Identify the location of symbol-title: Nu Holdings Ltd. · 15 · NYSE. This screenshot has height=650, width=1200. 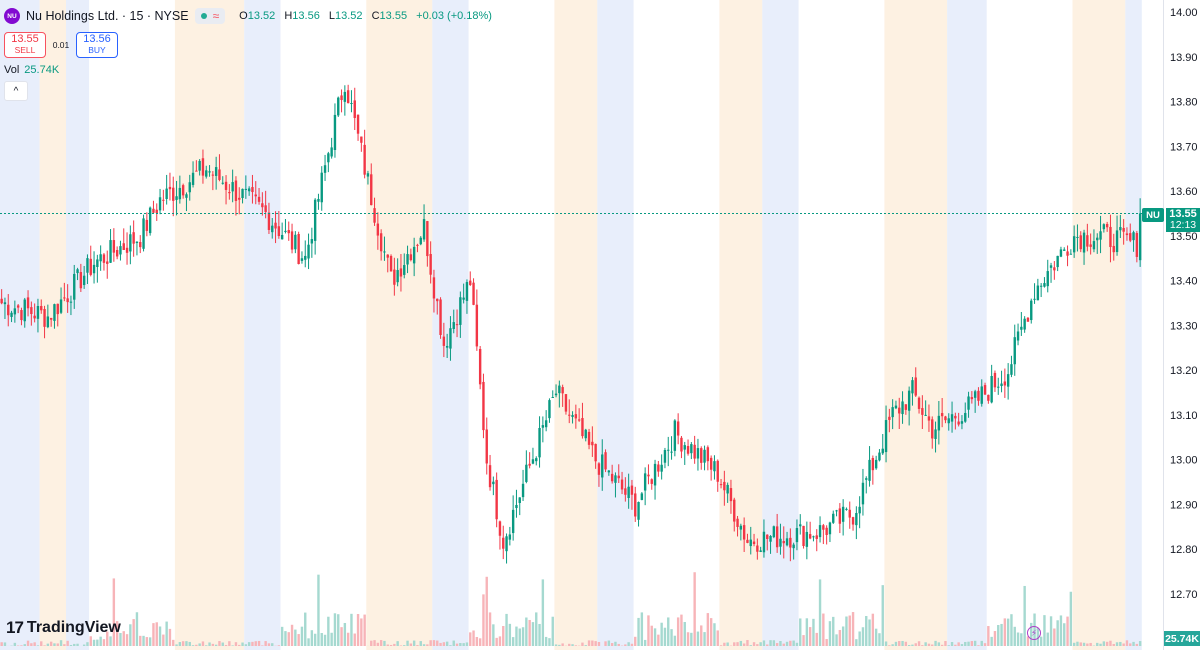
(107, 16).